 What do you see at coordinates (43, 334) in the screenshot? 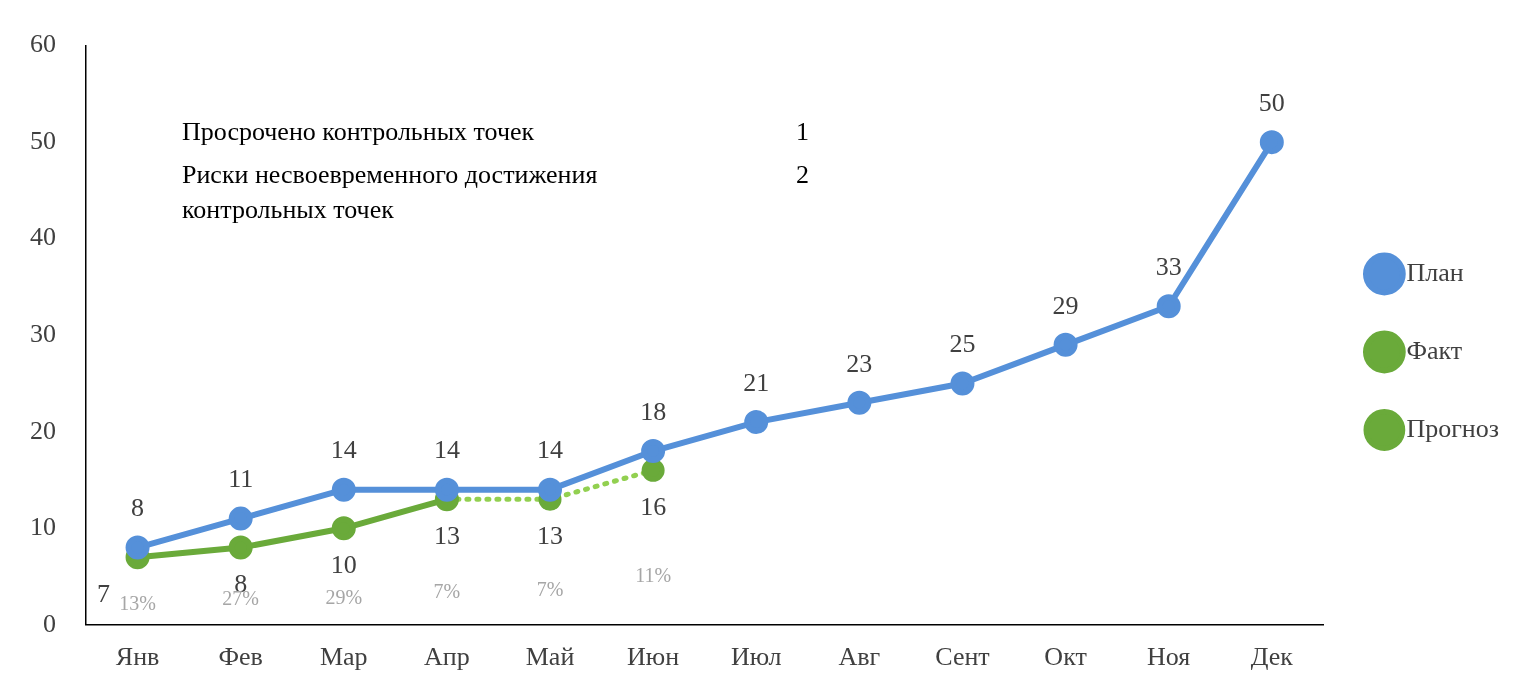
I see `y-tick-label: 30` at bounding box center [43, 334].